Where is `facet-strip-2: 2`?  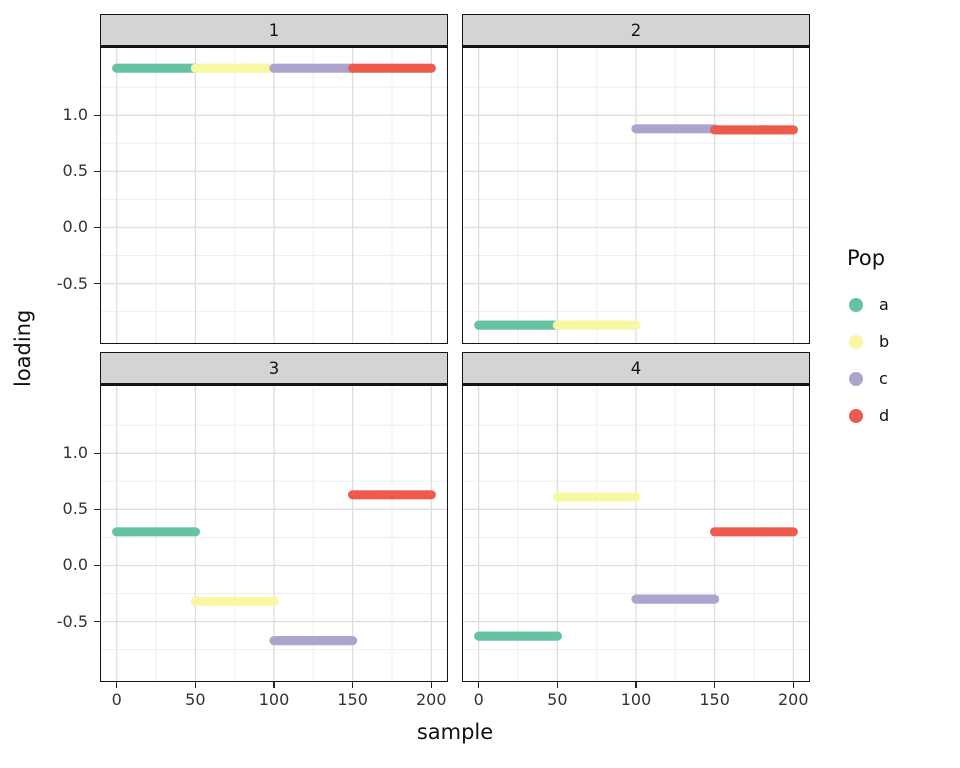
facet-strip-2: 2 is located at coordinates (636, 30).